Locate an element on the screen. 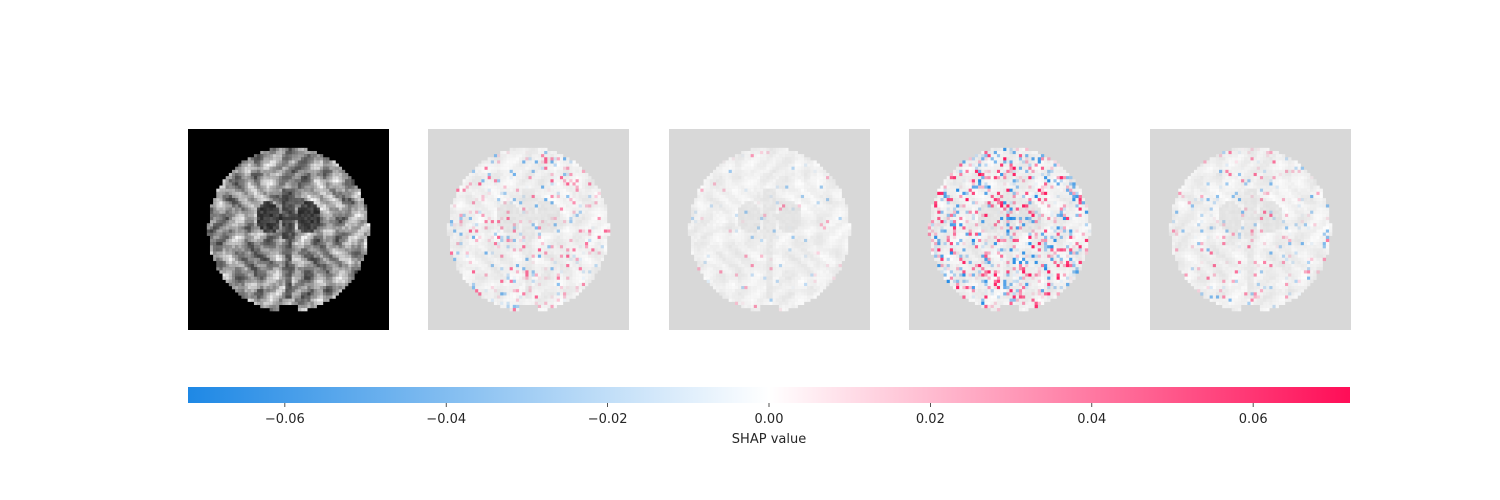 Image resolution: width=1500 pixels, height=500 pixels. shap-map-2-pixels is located at coordinates (769, 229).